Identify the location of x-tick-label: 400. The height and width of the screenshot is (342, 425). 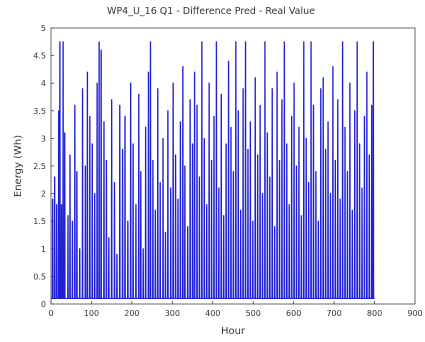
(212, 313).